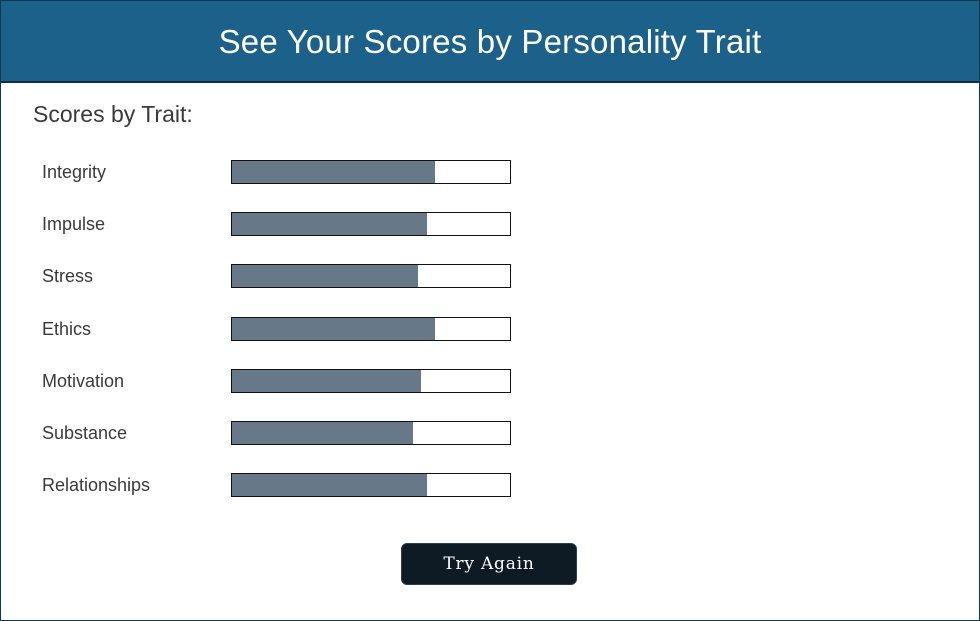  Describe the element at coordinates (96, 485) in the screenshot. I see `trait-label: Relationships` at that location.